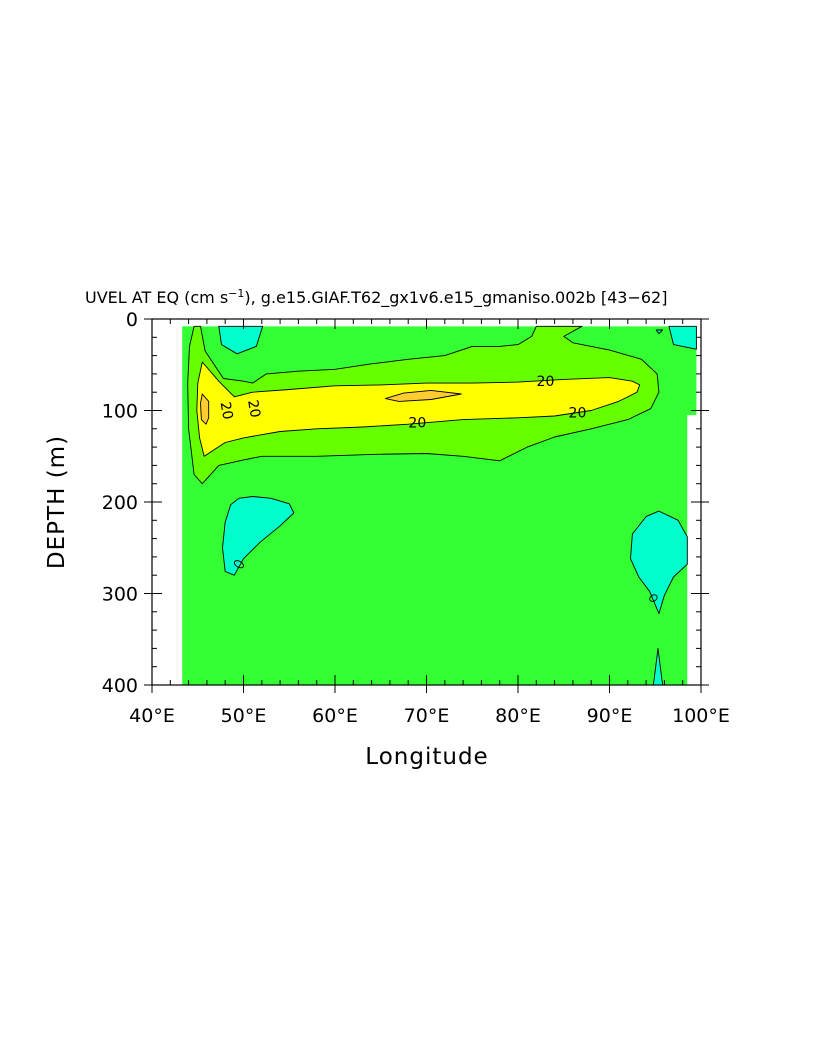  What do you see at coordinates (701, 716) in the screenshot?
I see `x-tick-label: 100°E` at bounding box center [701, 716].